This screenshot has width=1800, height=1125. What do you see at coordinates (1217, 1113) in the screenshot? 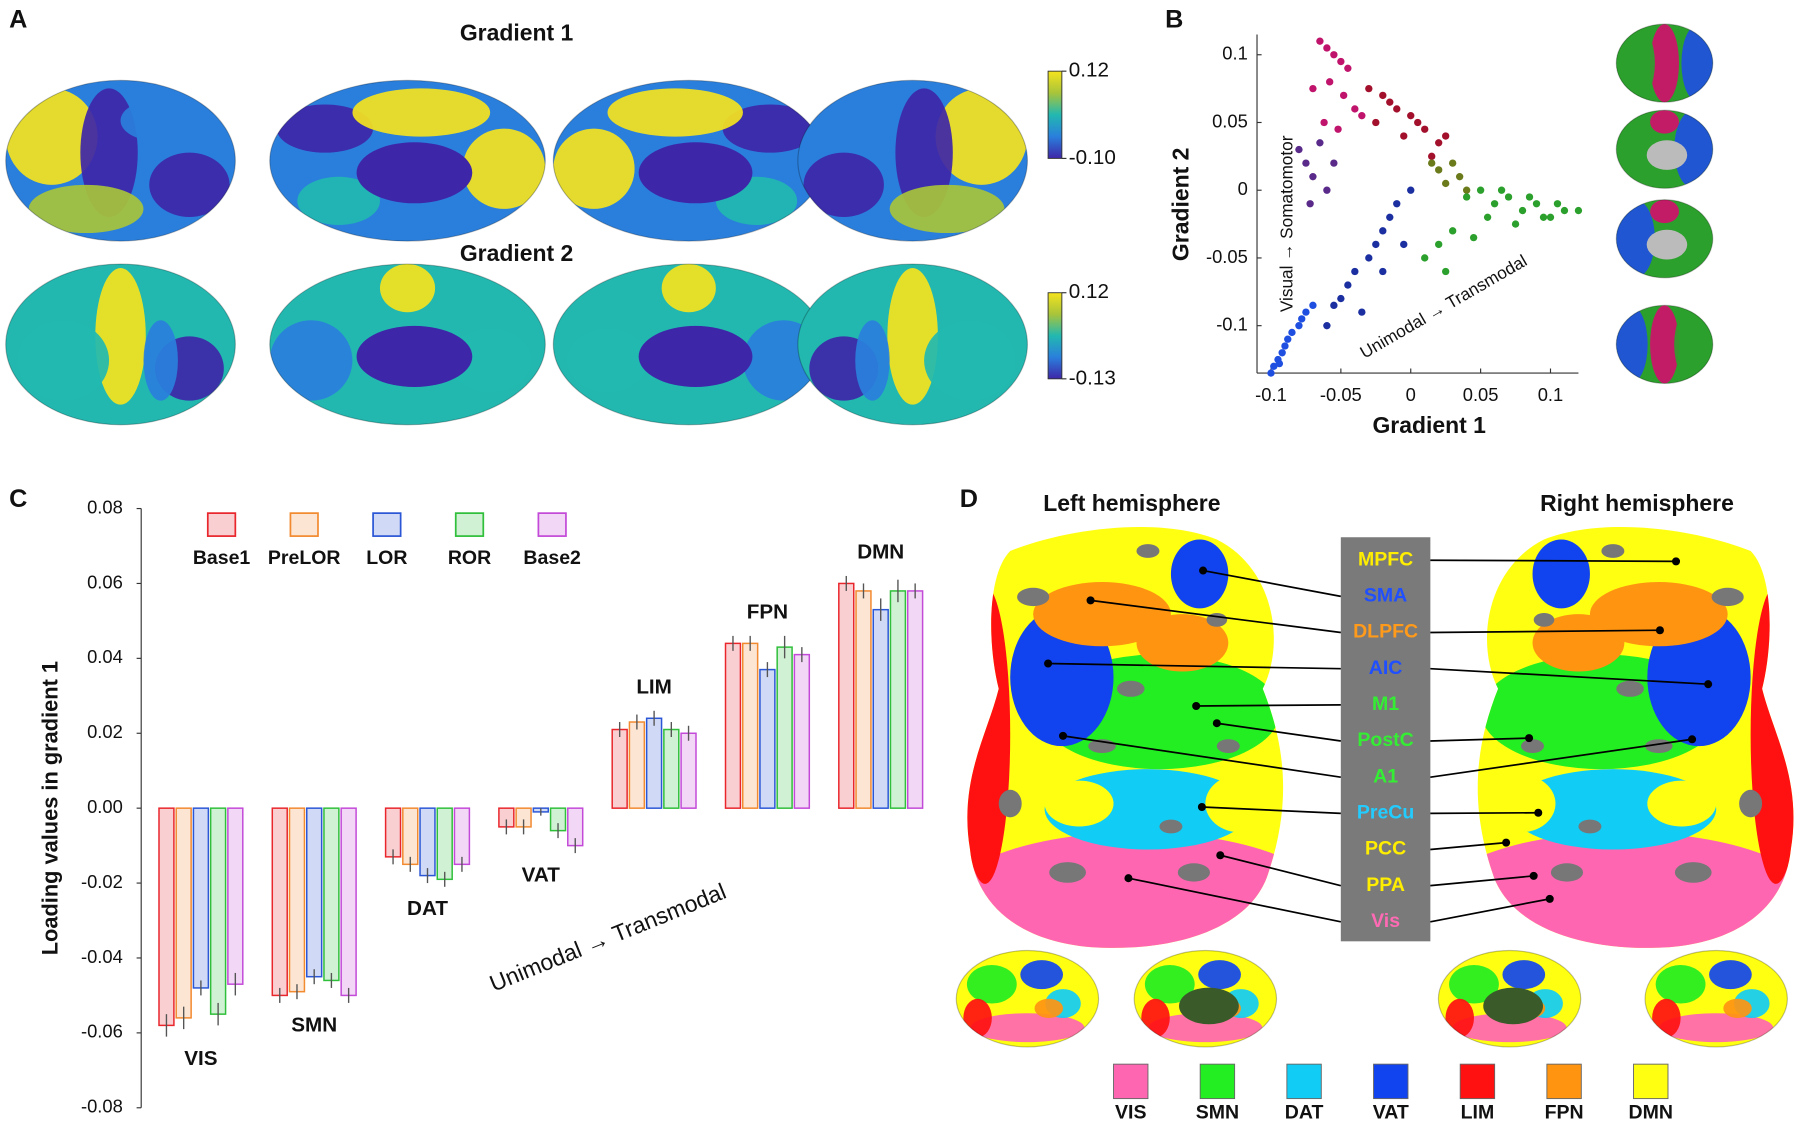
I see `network-label: SMN` at bounding box center [1217, 1113].